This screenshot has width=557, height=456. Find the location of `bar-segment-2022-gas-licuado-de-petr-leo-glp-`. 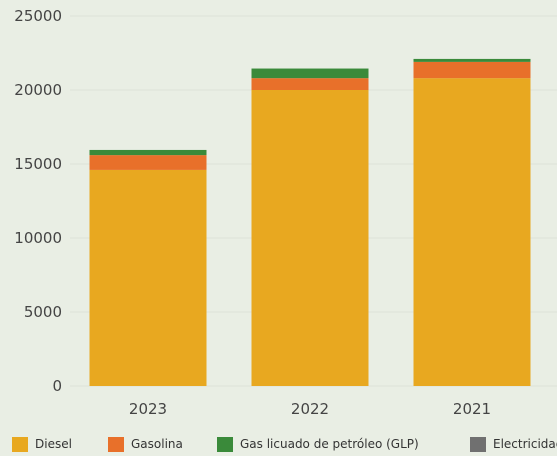

bar-segment-2022-gas-licuado-de-petr-leo-glp- is located at coordinates (310, 73).